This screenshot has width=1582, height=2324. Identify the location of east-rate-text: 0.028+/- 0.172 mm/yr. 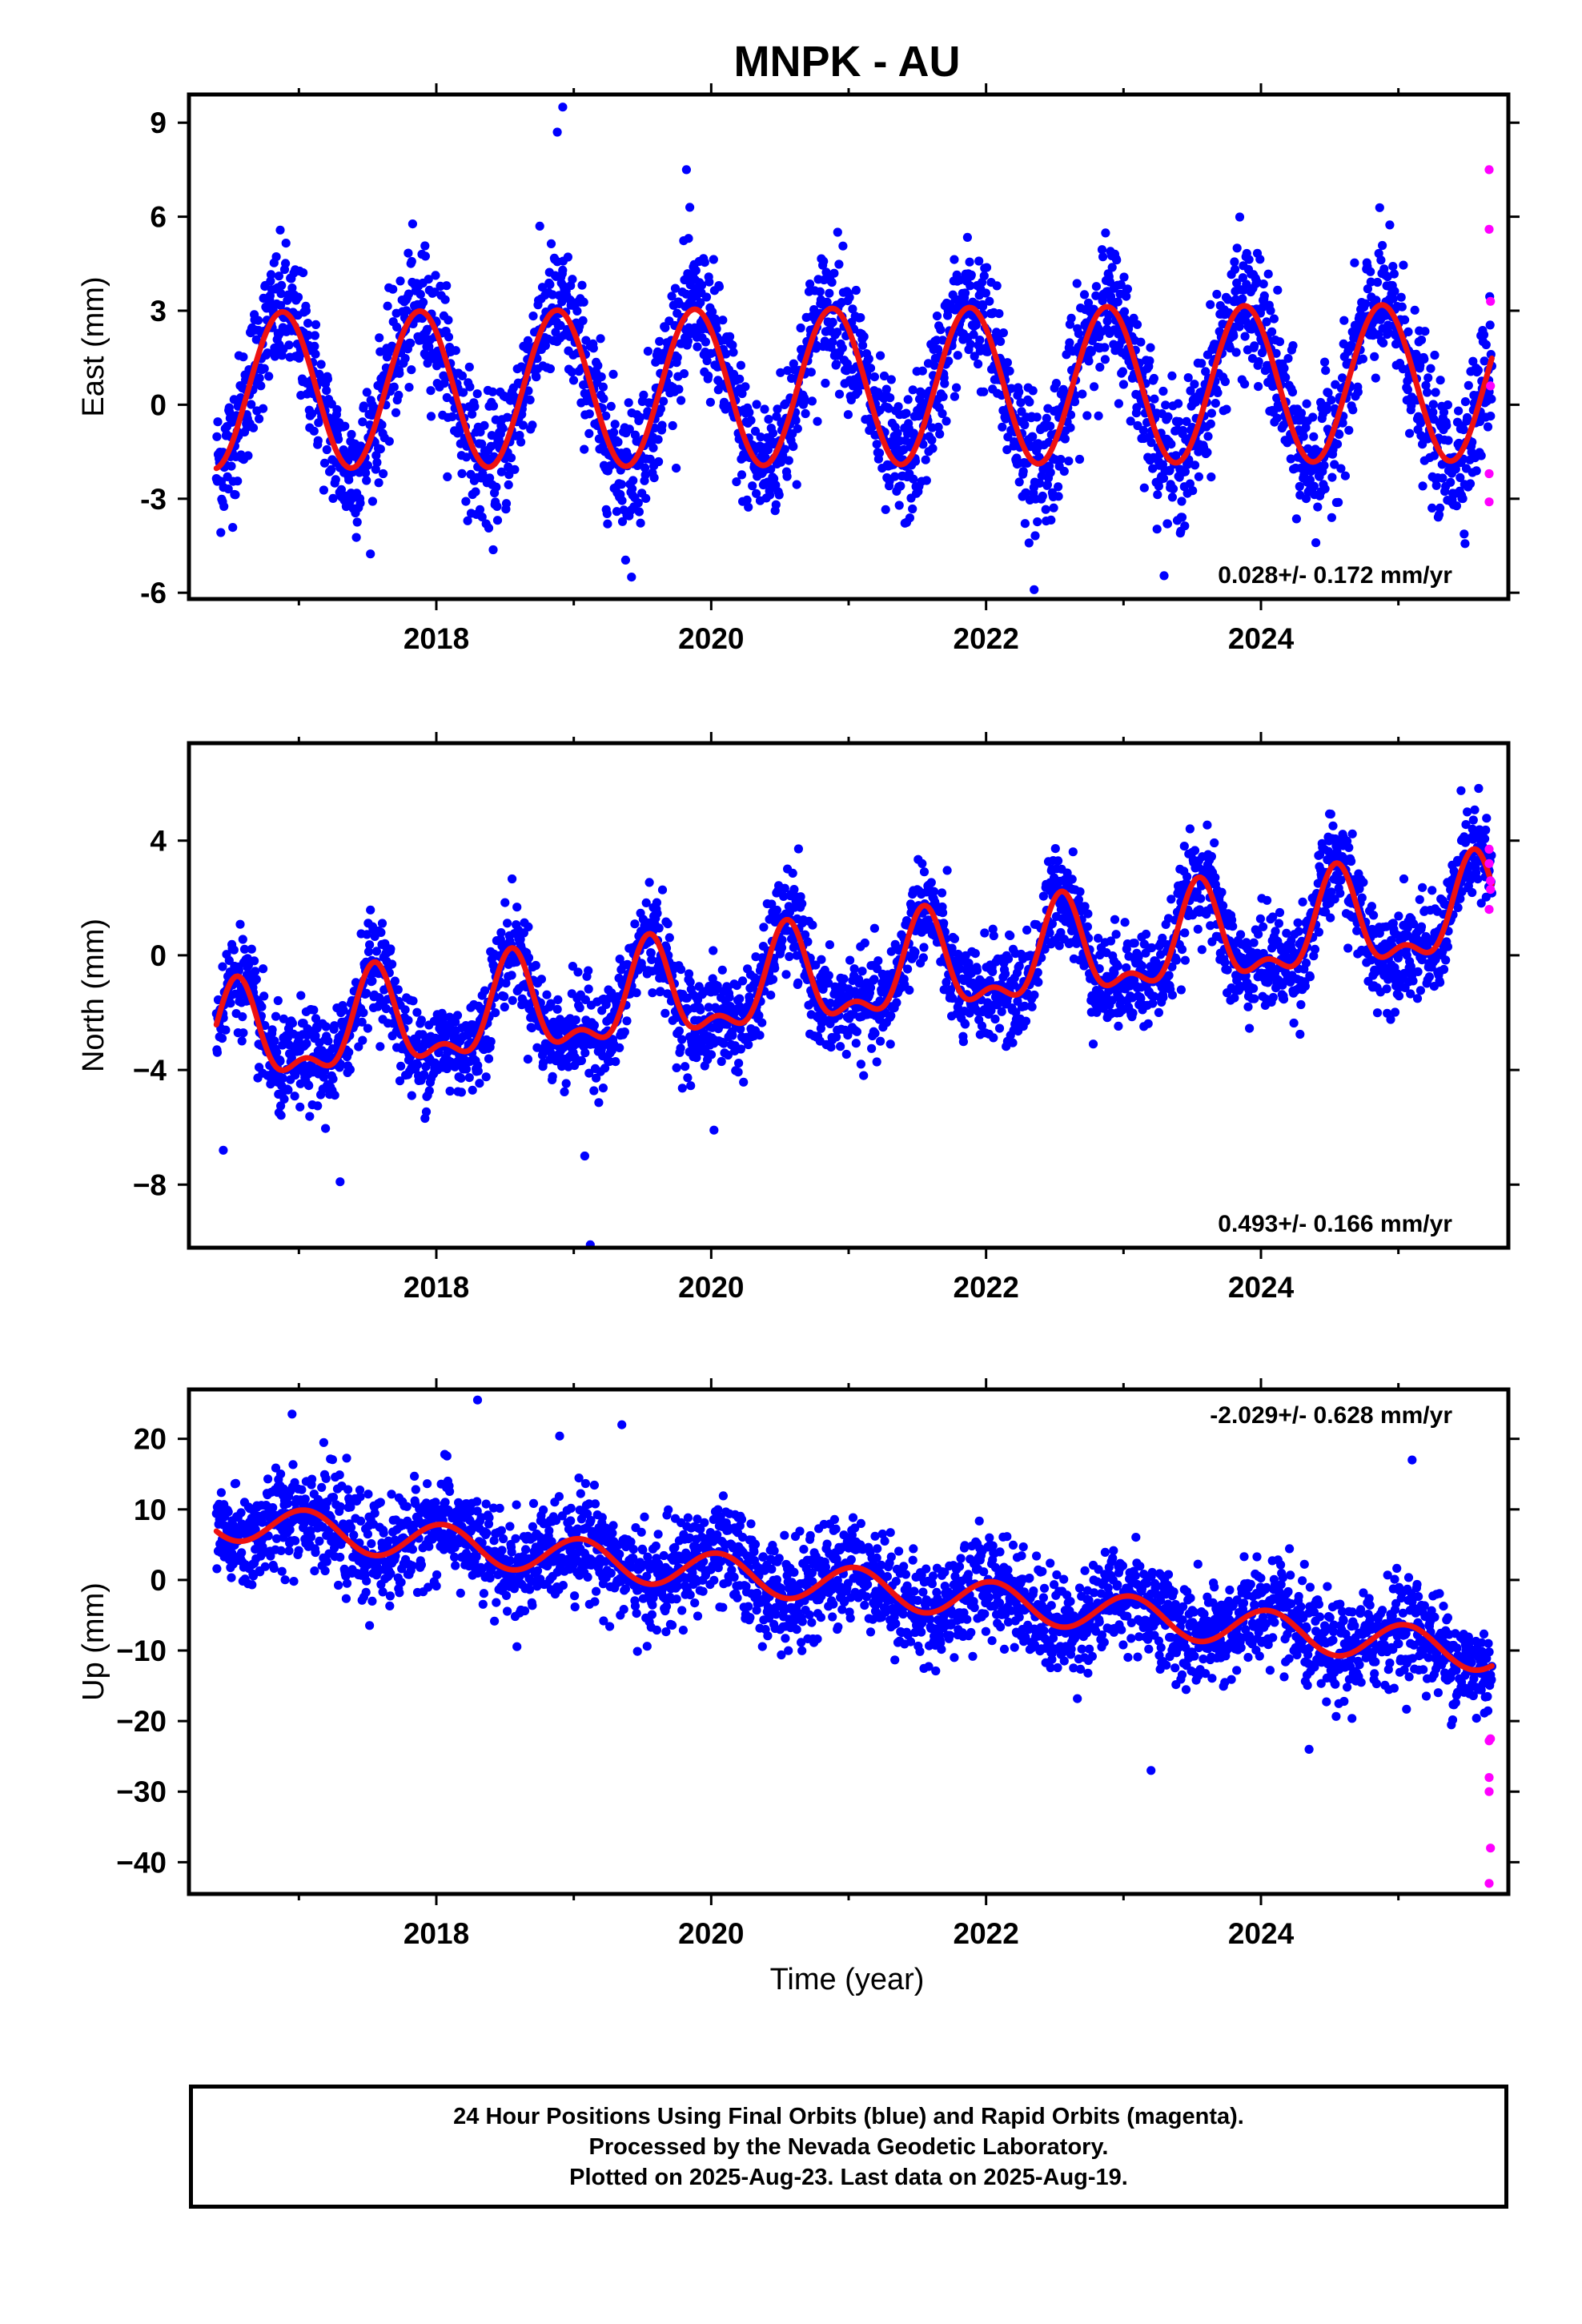
(1335, 575).